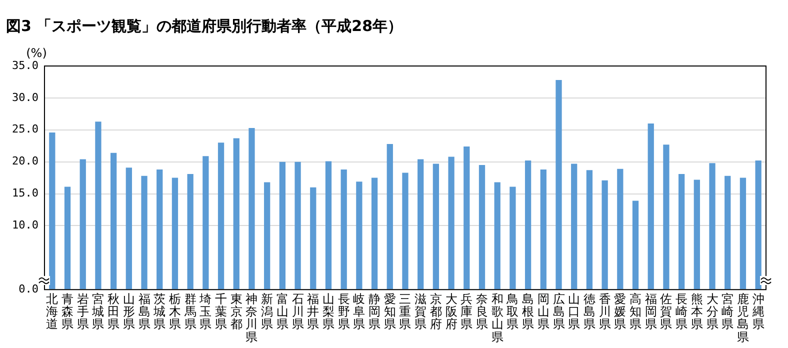  Describe the element at coordinates (712, 312) in the screenshot. I see `x-tick-label: 大分県` at that location.